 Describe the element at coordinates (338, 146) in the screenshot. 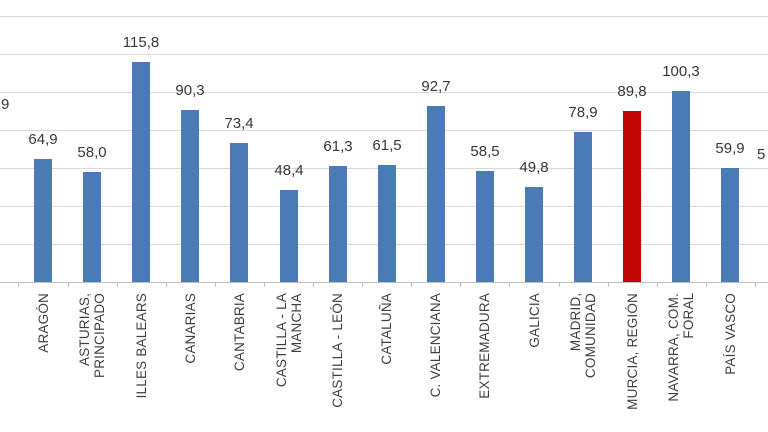

I see `bar-value-label: 61,3` at that location.